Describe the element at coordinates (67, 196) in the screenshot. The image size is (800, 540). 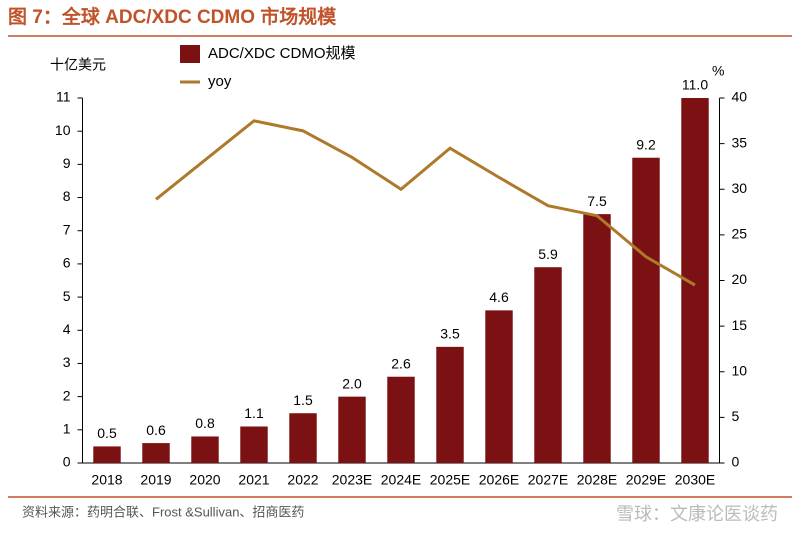
I see `y-tick-label: 8` at that location.